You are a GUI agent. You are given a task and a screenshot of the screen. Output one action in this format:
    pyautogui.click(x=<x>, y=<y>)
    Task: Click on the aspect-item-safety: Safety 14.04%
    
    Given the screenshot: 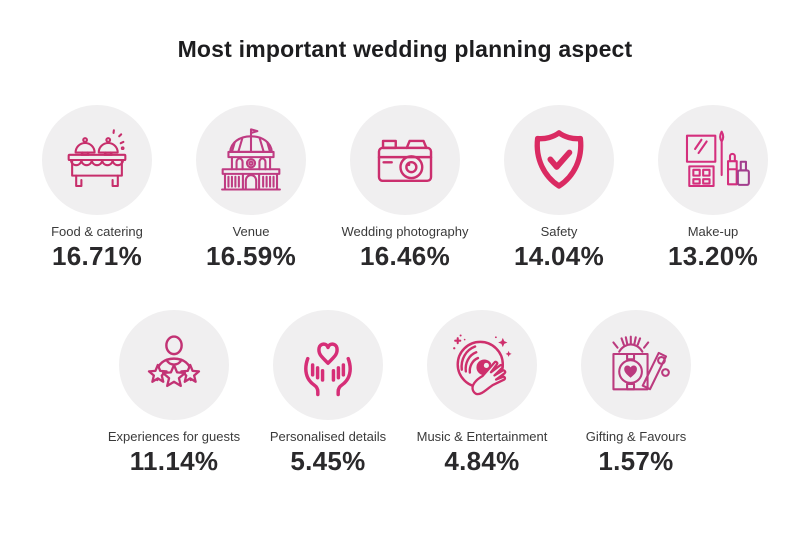 What is the action you would take?
    pyautogui.click(x=559, y=188)
    